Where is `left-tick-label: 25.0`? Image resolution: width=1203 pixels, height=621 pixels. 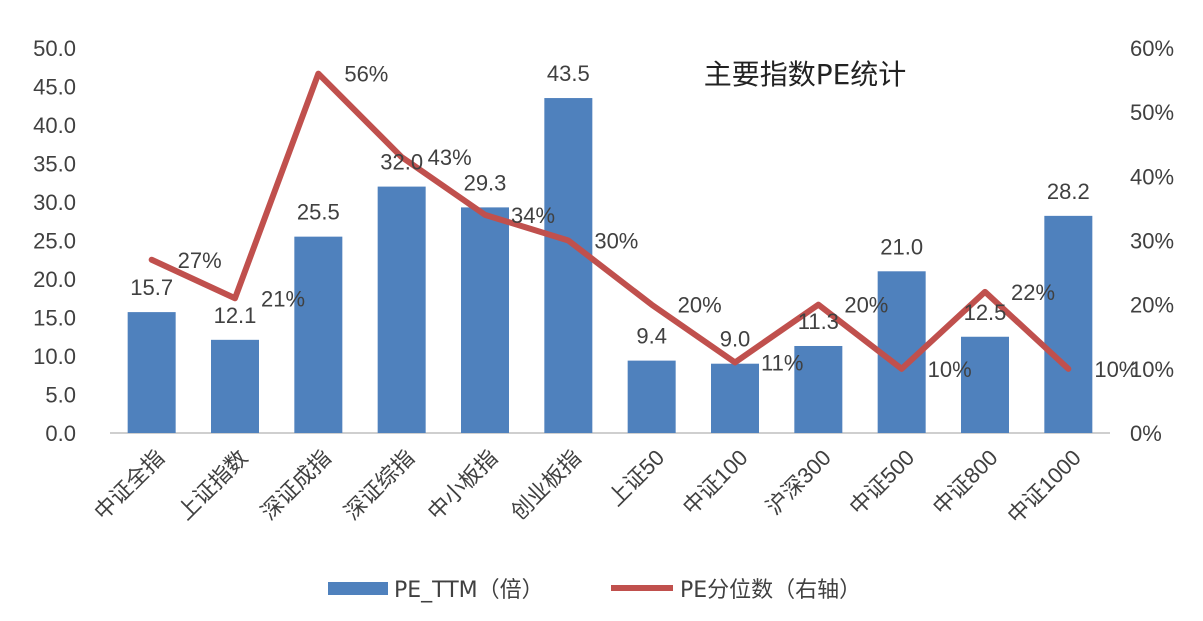
left-tick-label: 25.0 is located at coordinates (54, 241).